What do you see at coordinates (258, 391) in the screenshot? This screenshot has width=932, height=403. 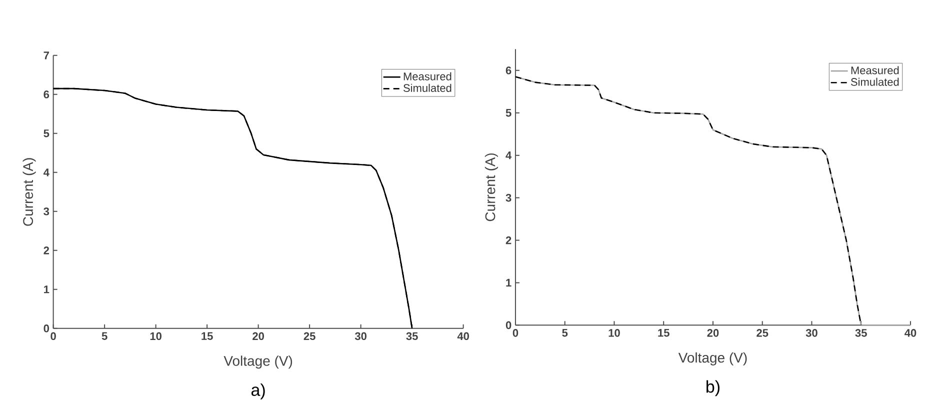 I see `text: a)` at bounding box center [258, 391].